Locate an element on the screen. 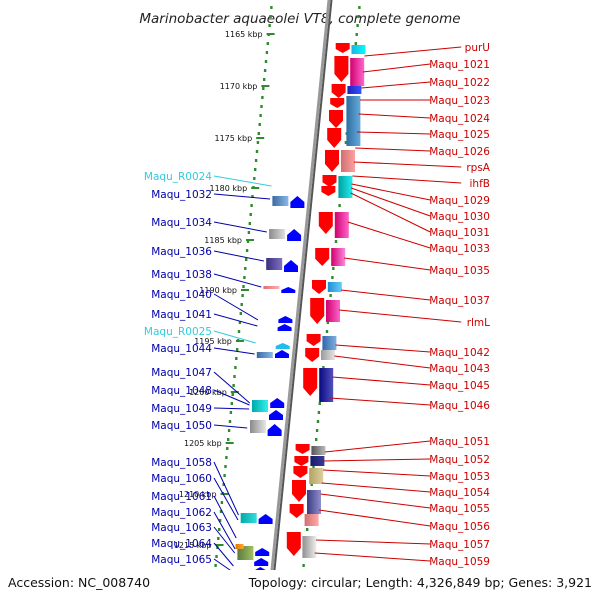 The height and width of the screenshot is (600, 600). gene-label-right: Maqu_1037 is located at coordinates (459, 301).